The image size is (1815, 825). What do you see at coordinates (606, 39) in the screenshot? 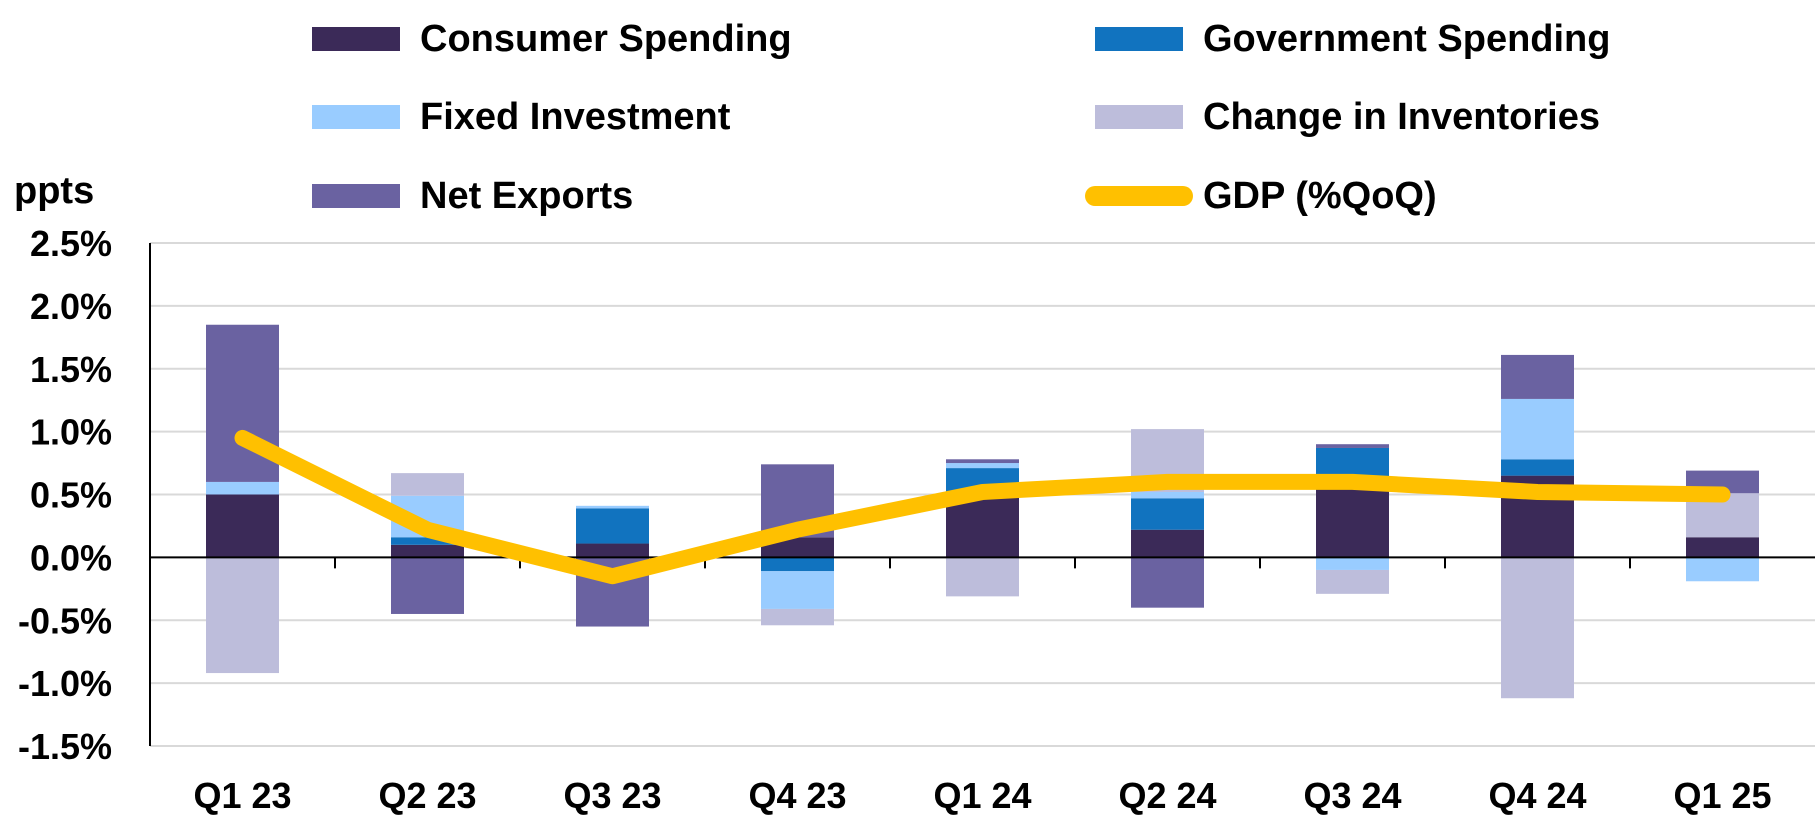
I see `legend-label-consumer-spending: Consumer Spending` at bounding box center [606, 39].